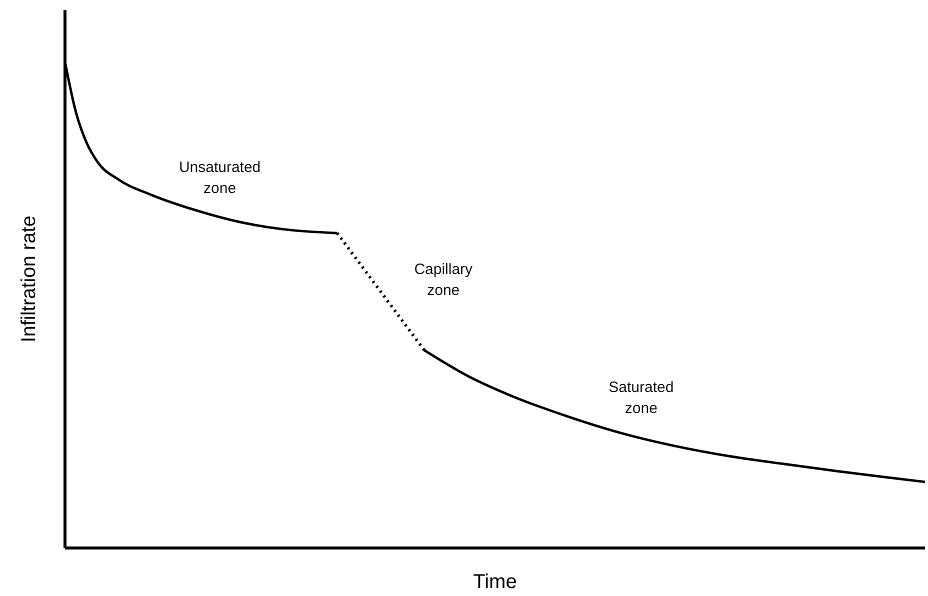 This screenshot has width=928, height=596. Describe the element at coordinates (495, 582) in the screenshot. I see `x-axis-title: Time` at that location.